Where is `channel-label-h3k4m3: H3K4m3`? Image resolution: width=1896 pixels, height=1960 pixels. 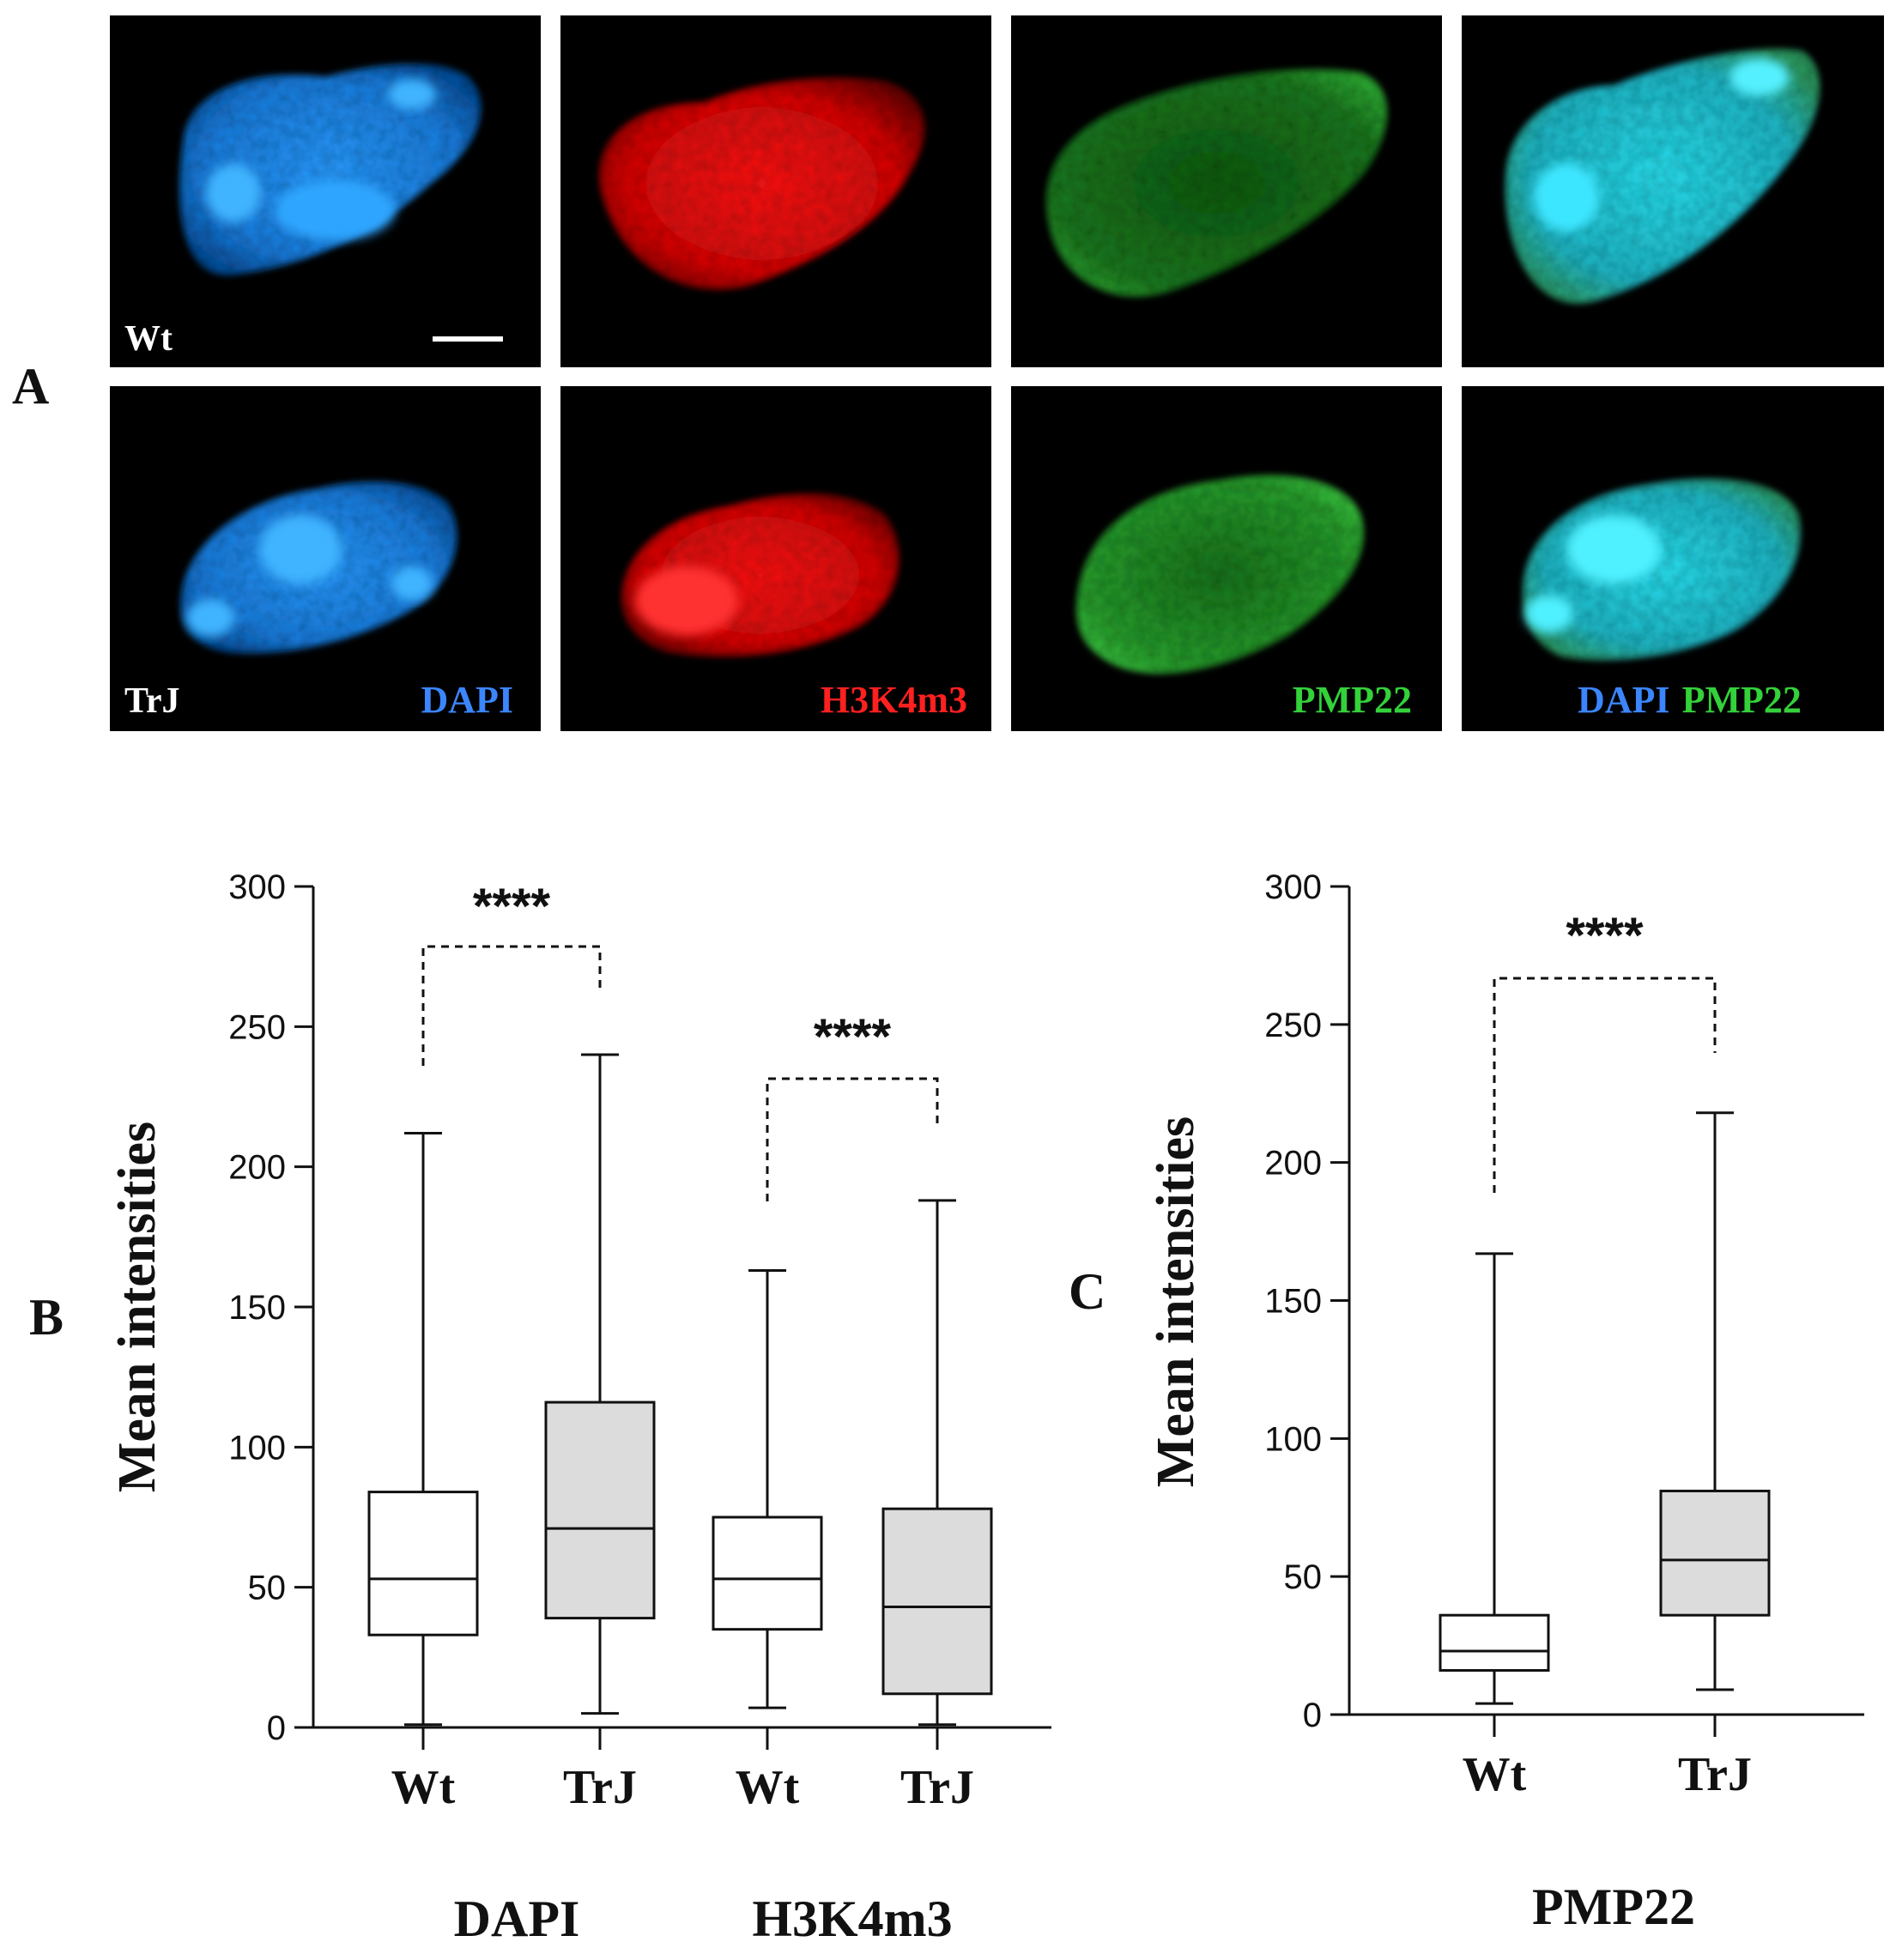
channel-label-h3k4m3: H3K4m3 is located at coordinates (894, 700).